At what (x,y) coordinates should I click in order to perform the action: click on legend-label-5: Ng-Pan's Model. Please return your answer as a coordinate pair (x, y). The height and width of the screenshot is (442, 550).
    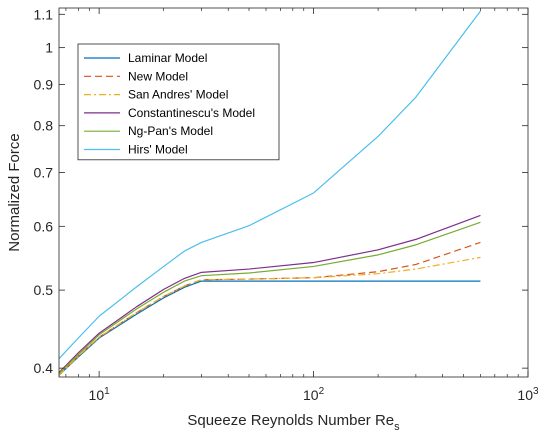
    Looking at the image, I should click on (170, 131).